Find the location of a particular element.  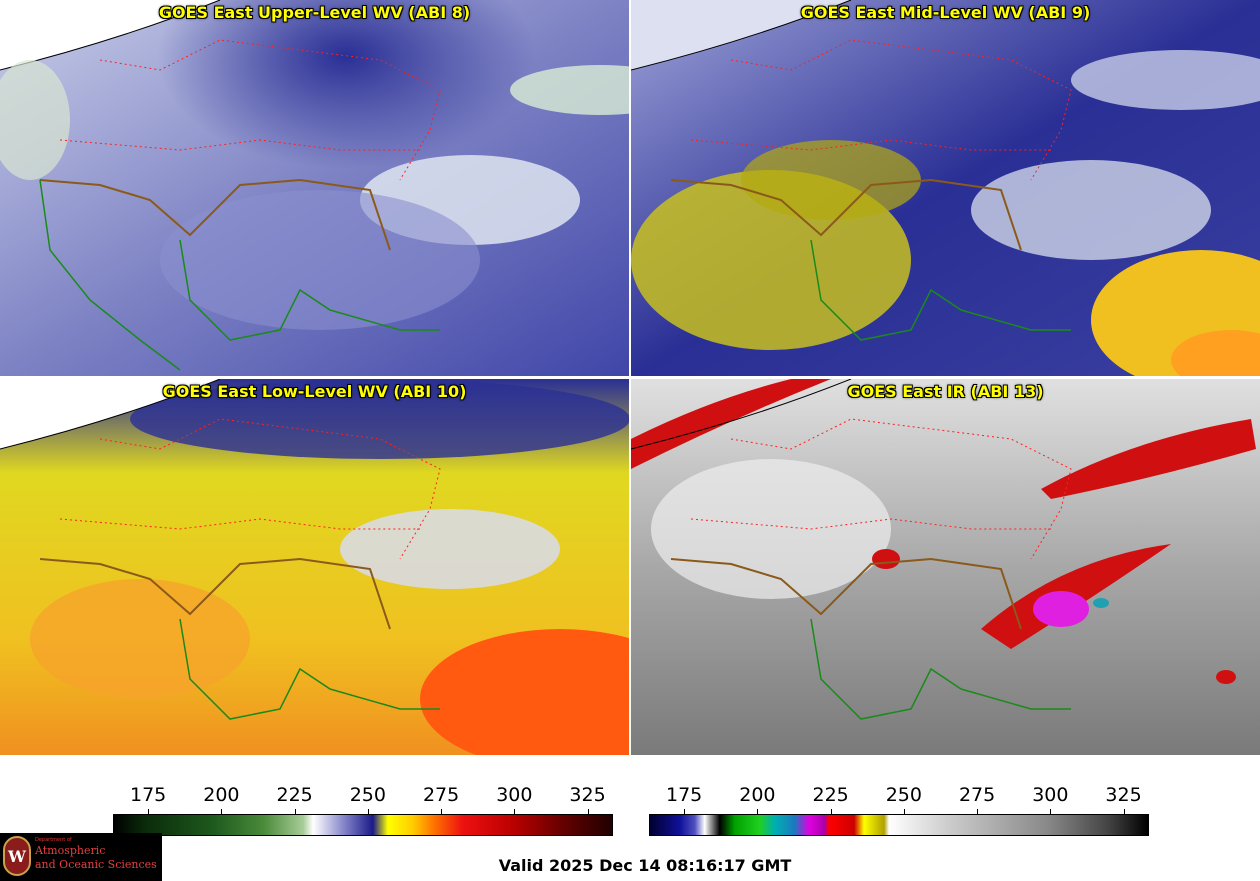

panel-title: GOES East IR (ABI 13) is located at coordinates (945, 391).